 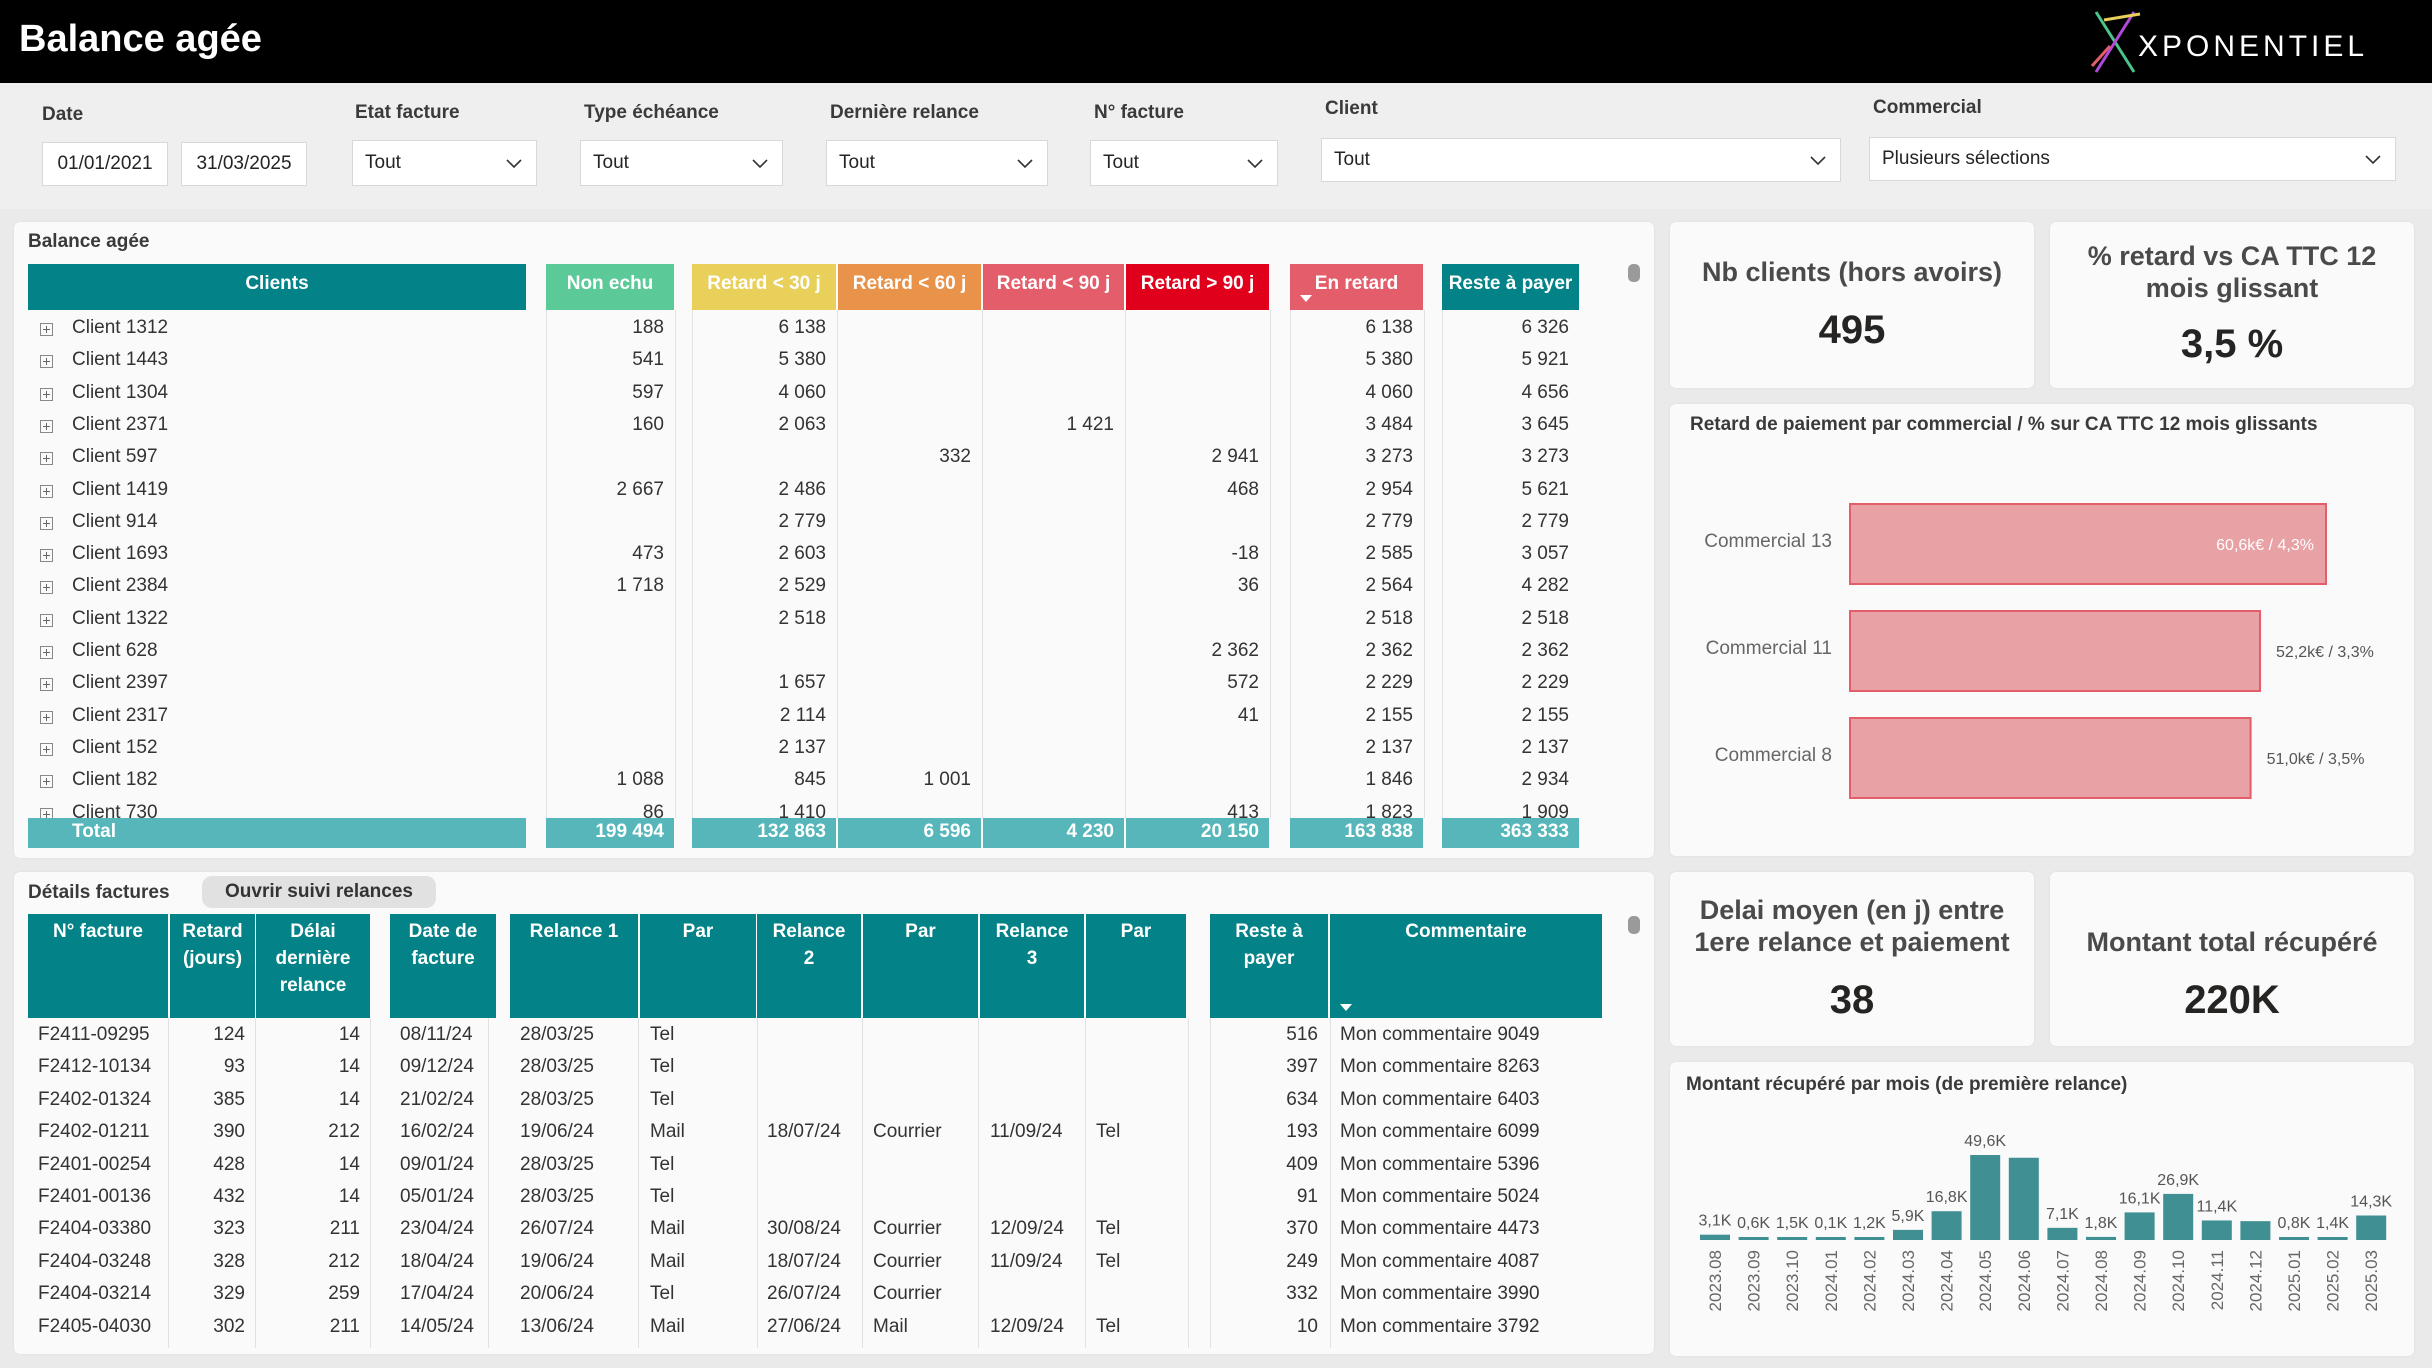 I want to click on table-row: Client 914 2 779 2 779 2 779, so click(x=808, y=523).